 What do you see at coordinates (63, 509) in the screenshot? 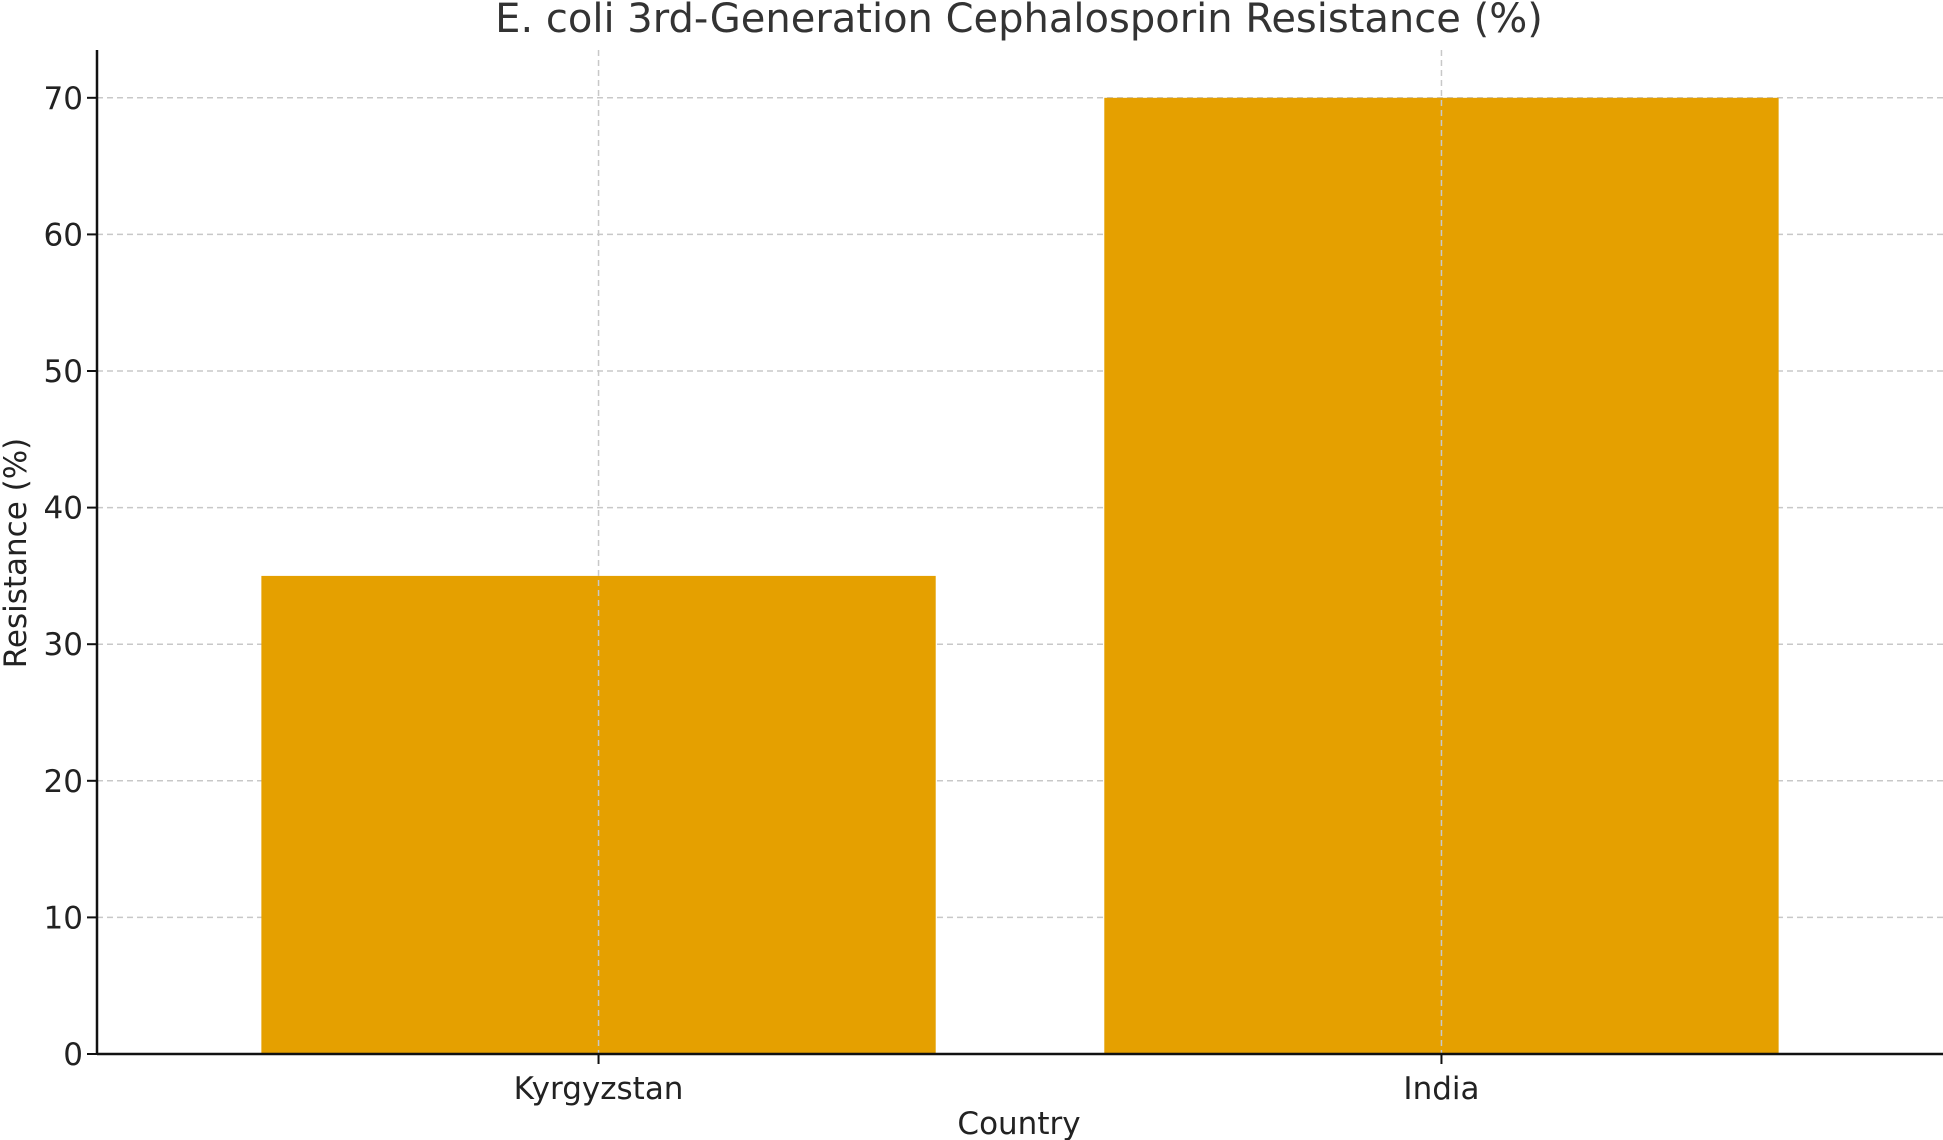
I see `y-tick-label: 40` at bounding box center [63, 509].